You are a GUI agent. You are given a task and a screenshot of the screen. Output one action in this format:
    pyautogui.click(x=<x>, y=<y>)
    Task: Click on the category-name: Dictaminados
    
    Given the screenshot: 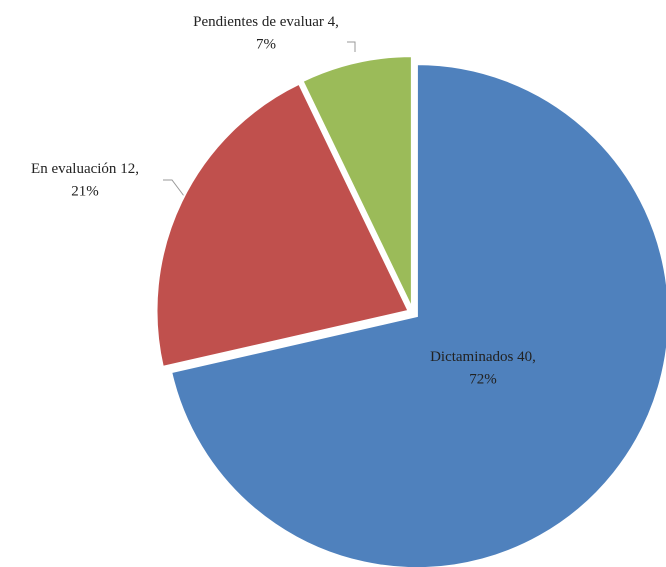 What is the action you would take?
    pyautogui.click(x=471, y=357)
    